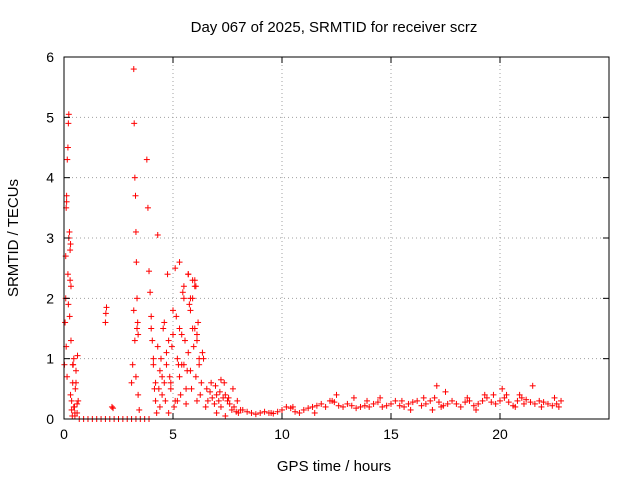 The width and height of the screenshot is (640, 480). I want to click on y-tick-label: 0, so click(50, 419).